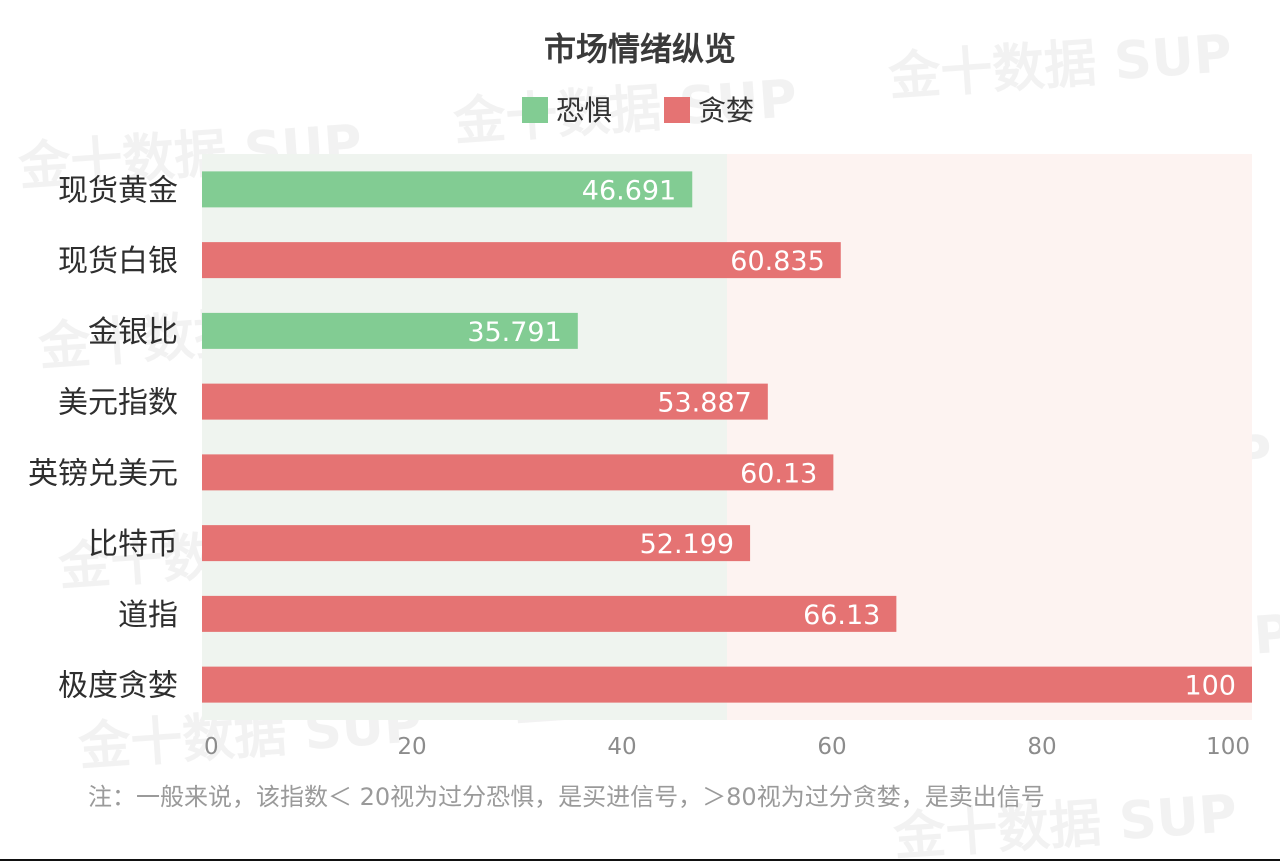  I want to click on watermark-text: 金十数据 SUP, so click(1060, 66).